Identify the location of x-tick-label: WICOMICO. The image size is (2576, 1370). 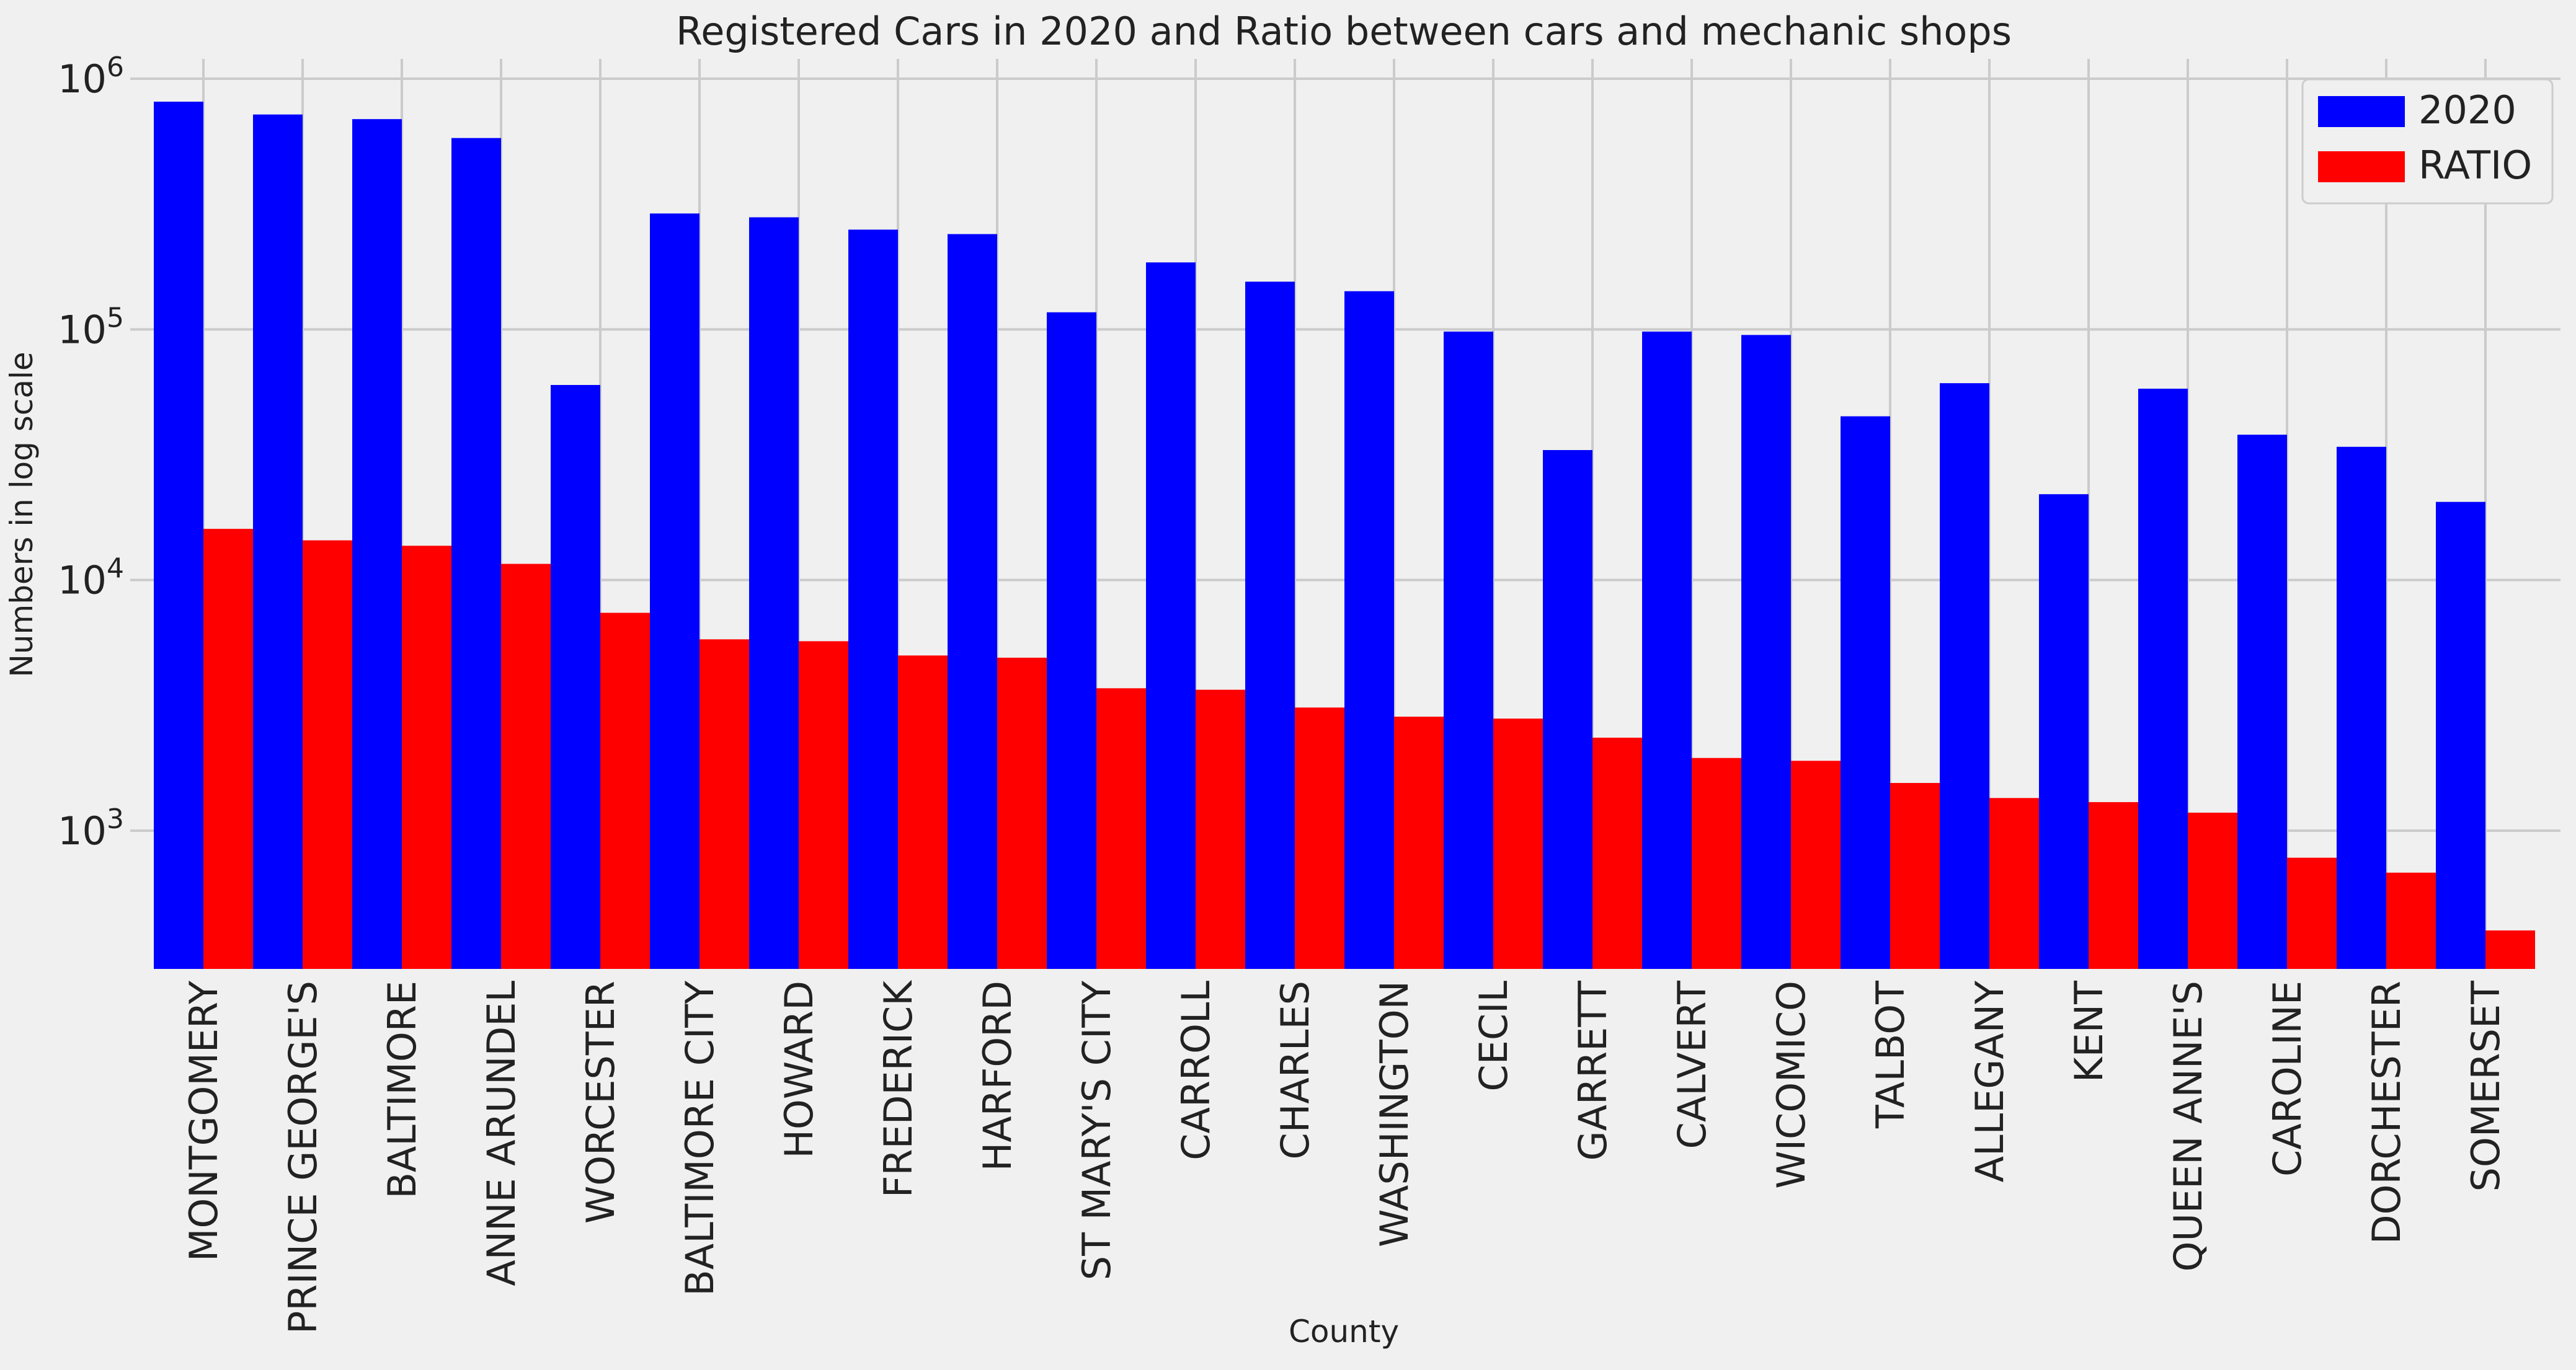
(1791, 1085).